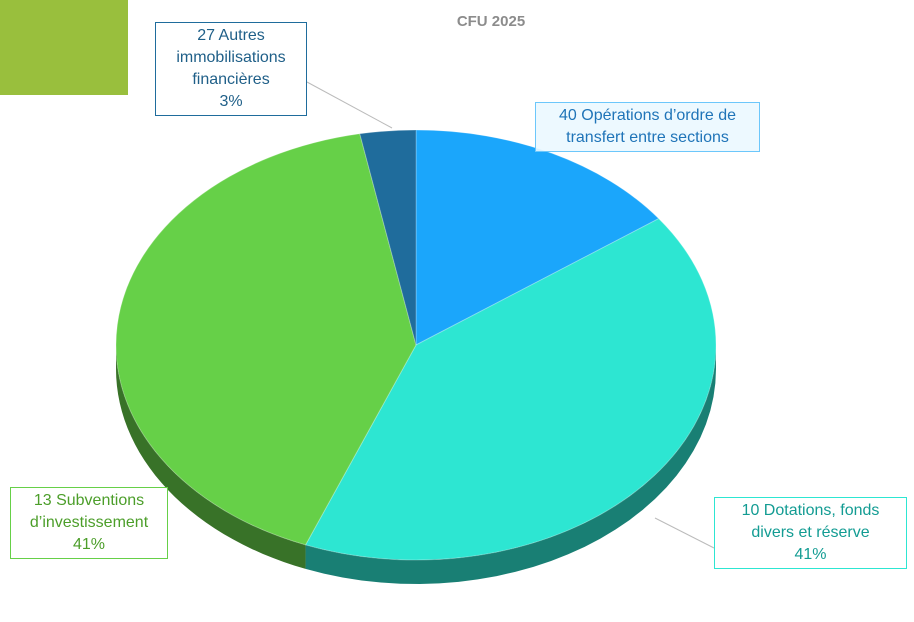 This screenshot has width=914, height=622. I want to click on decor-square, so click(64, 47).